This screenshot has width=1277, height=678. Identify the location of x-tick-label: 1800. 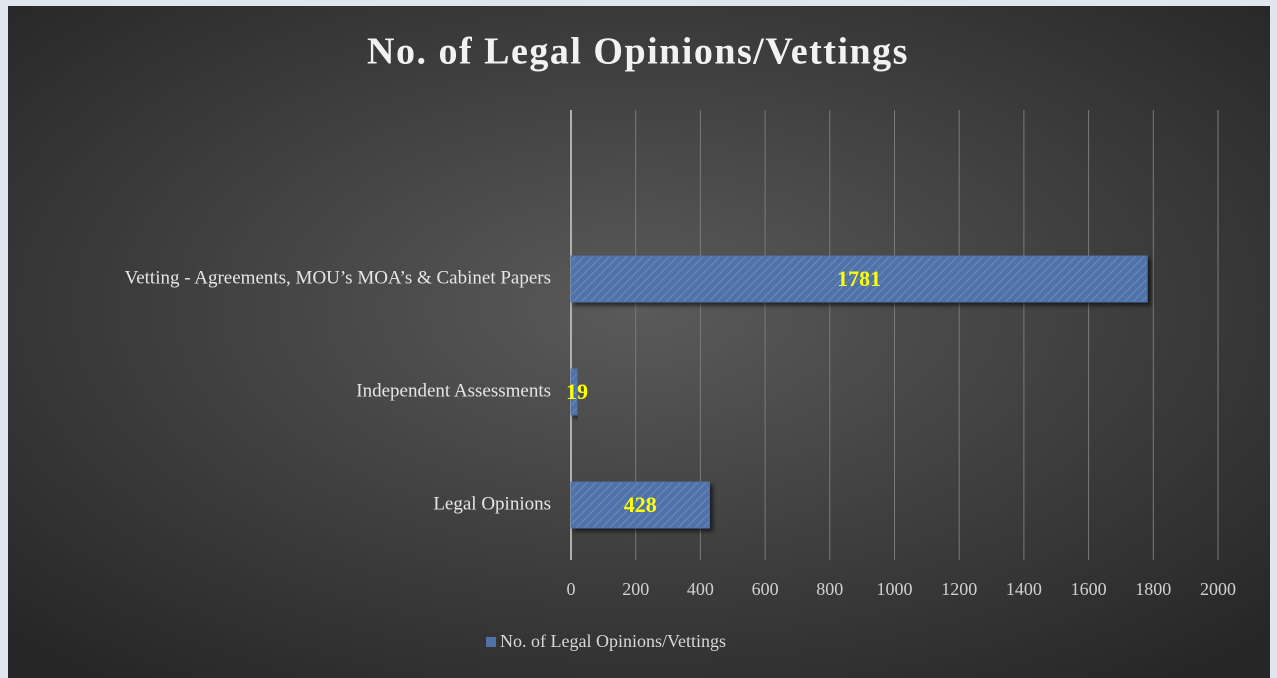
(1153, 589).